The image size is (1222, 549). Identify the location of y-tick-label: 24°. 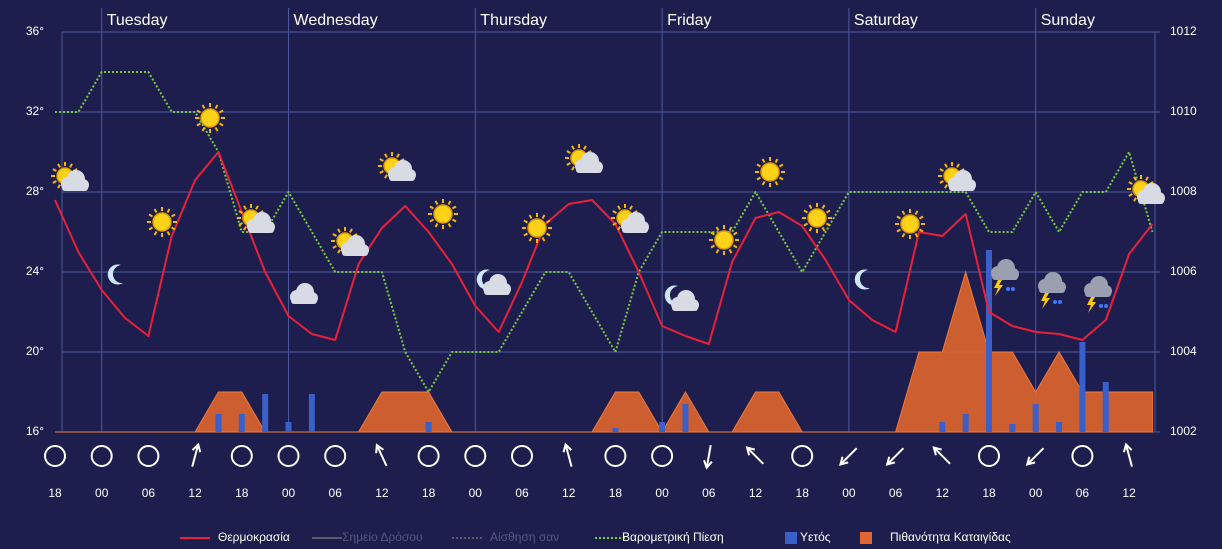
(35, 271).